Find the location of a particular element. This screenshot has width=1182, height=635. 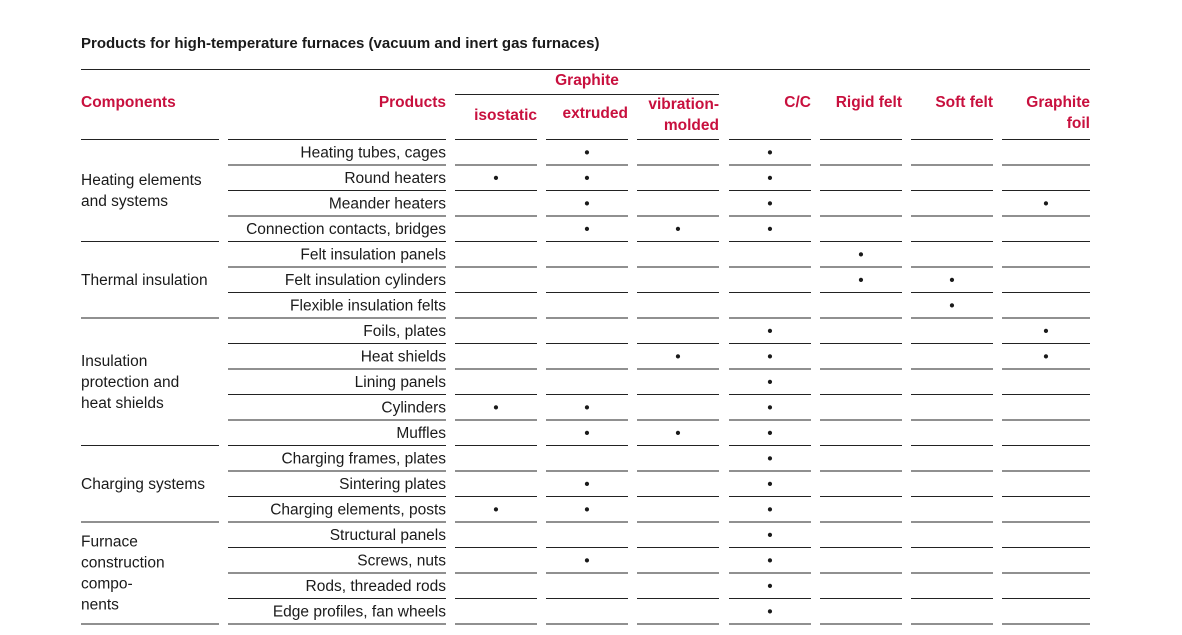

component: Heating elements is located at coordinates (141, 180).